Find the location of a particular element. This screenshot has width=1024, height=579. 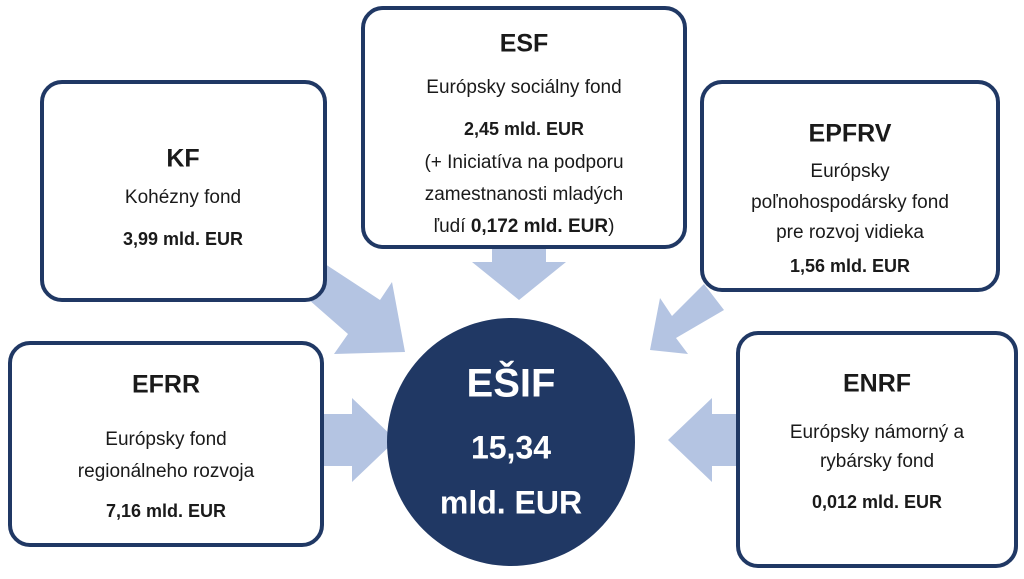

title: KF is located at coordinates (182, 159).